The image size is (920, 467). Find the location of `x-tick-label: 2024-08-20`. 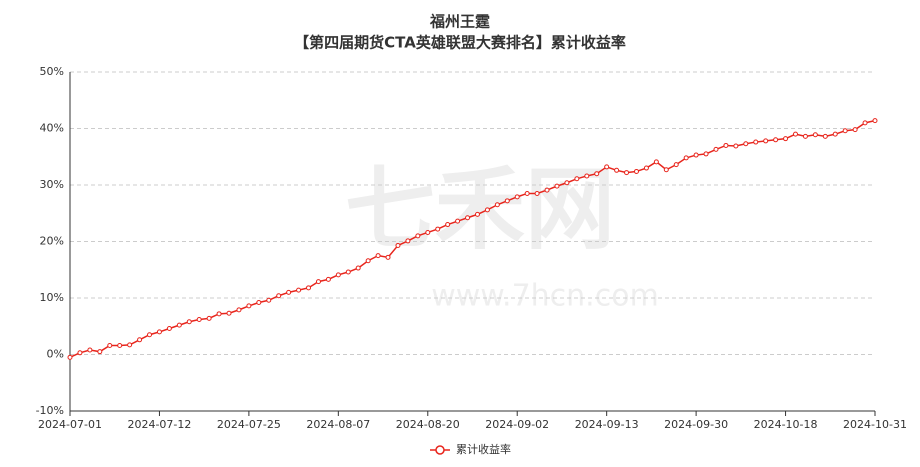

x-tick-label: 2024-08-20 is located at coordinates (428, 424).